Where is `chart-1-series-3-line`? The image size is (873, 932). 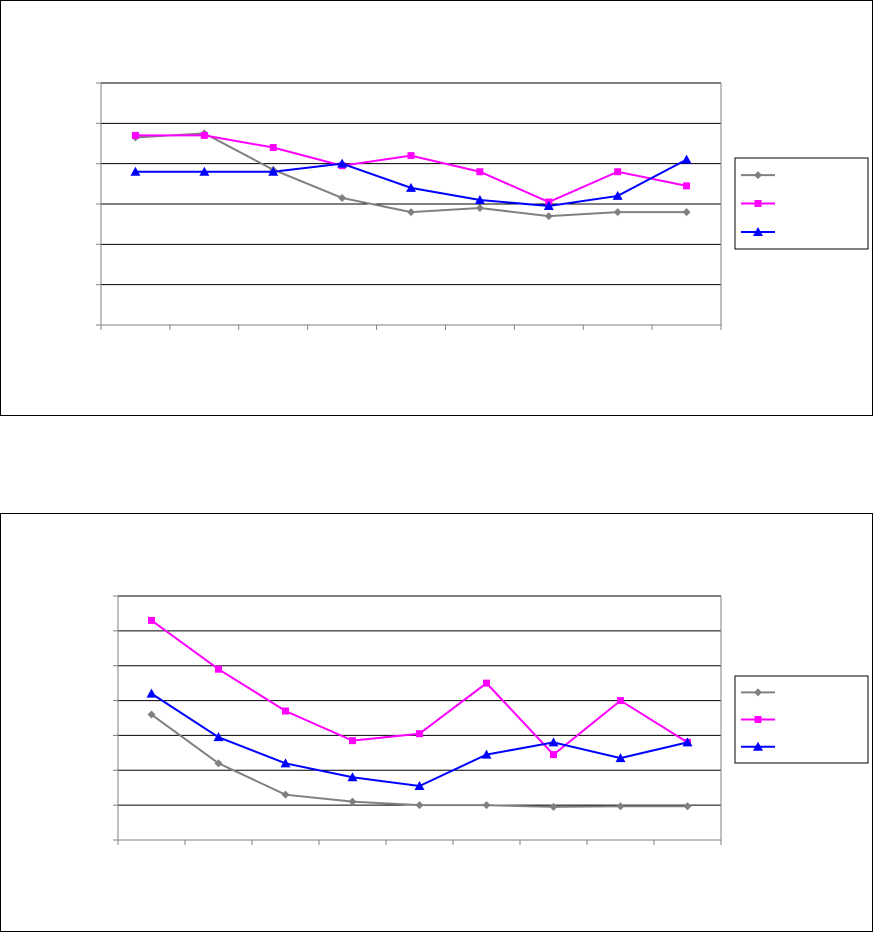
chart-1-series-3-line is located at coordinates (411, 183).